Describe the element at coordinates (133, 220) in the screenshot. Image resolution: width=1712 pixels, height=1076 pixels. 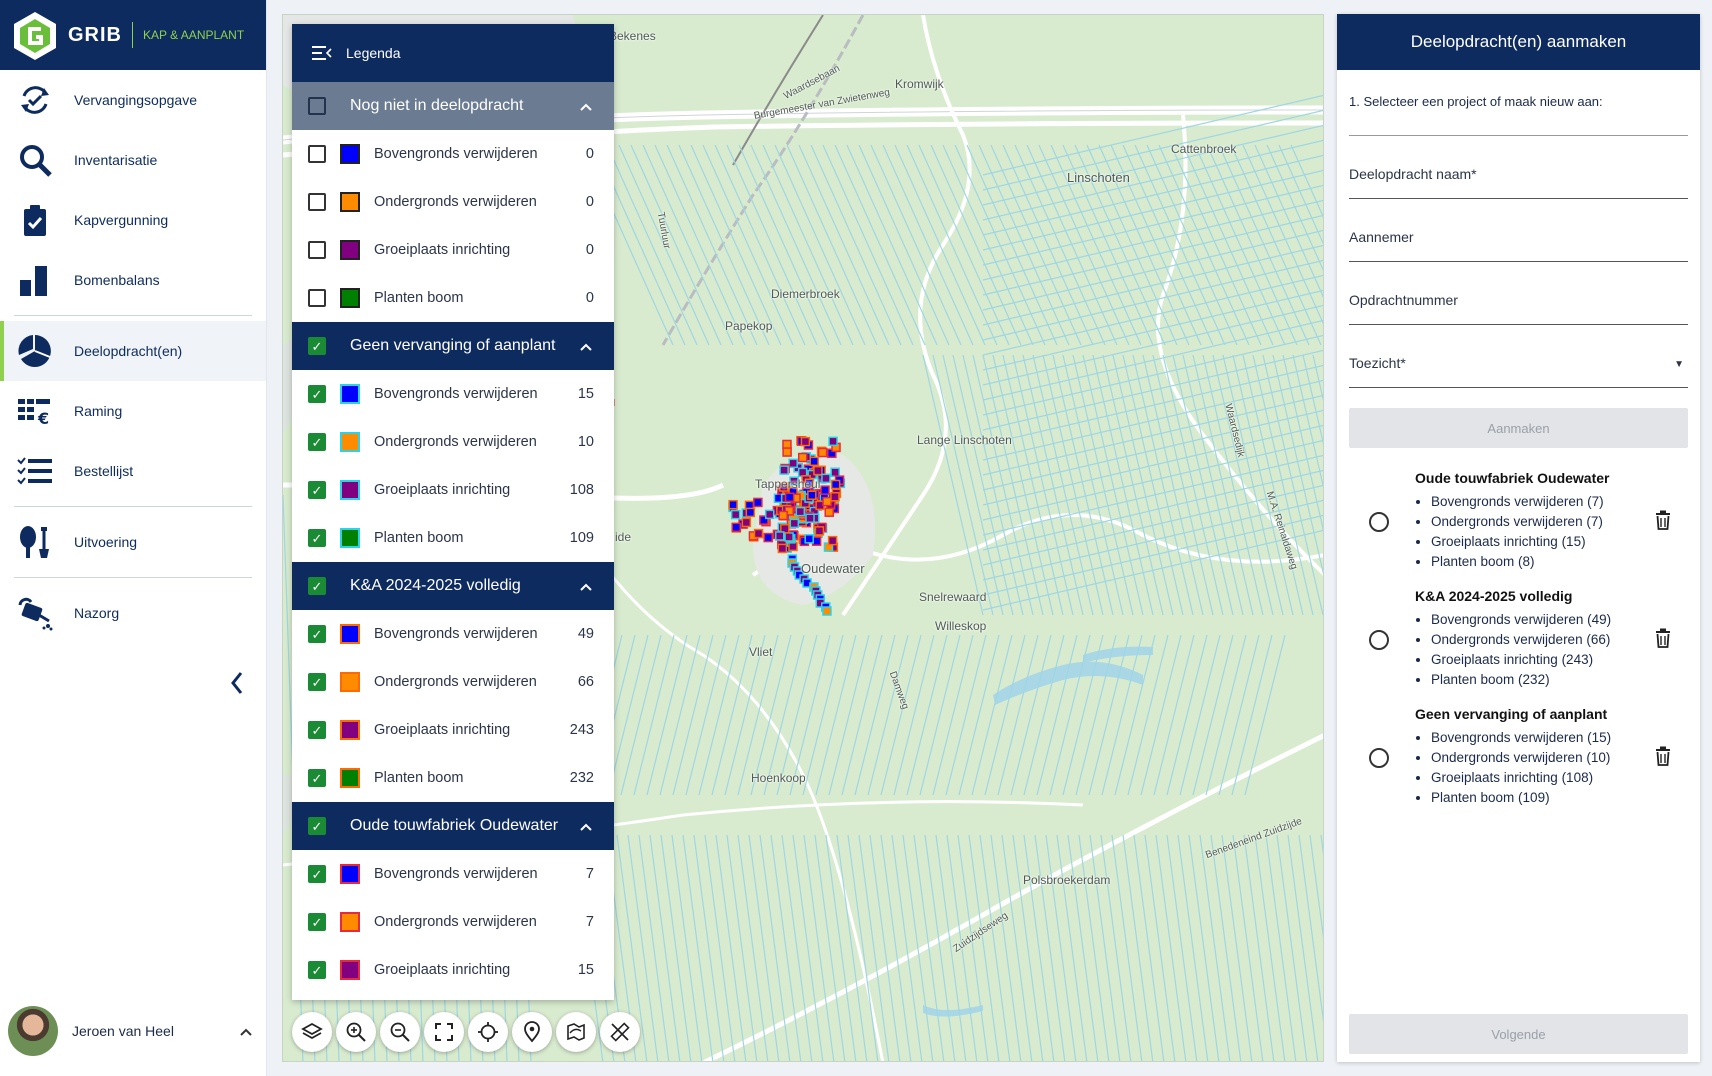
I see `nav-kapvergunning: Kapvergunning` at that location.